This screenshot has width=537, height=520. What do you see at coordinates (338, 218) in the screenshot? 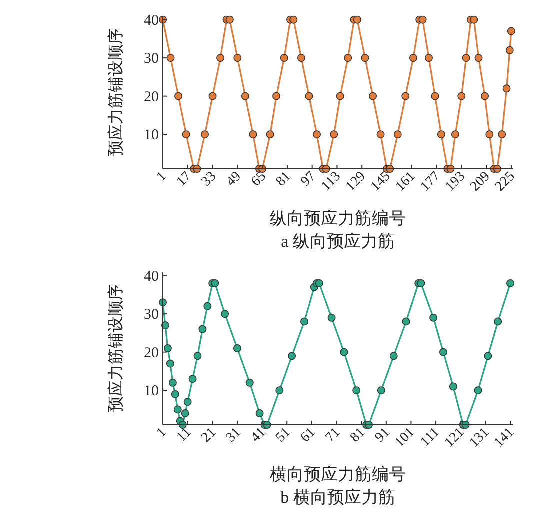
I see `x-axis-title: 纵向预应力筋编号` at bounding box center [338, 218].